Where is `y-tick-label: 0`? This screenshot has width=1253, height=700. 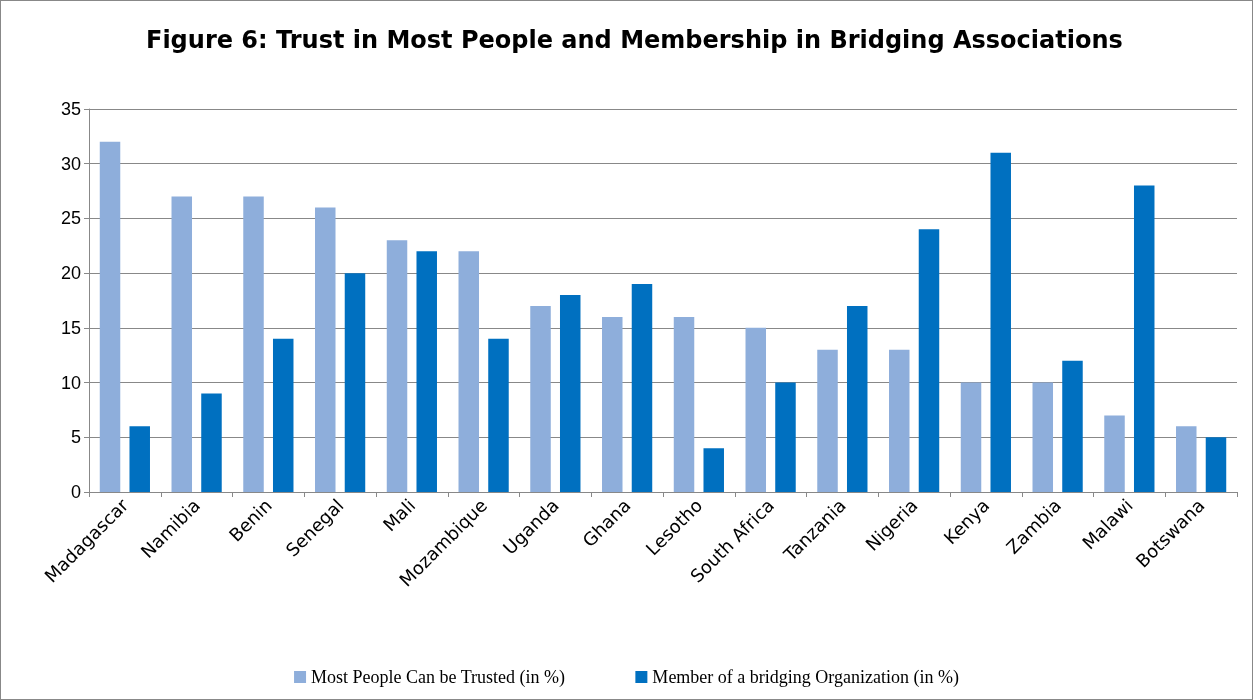
y-tick-label: 0 is located at coordinates (75, 492).